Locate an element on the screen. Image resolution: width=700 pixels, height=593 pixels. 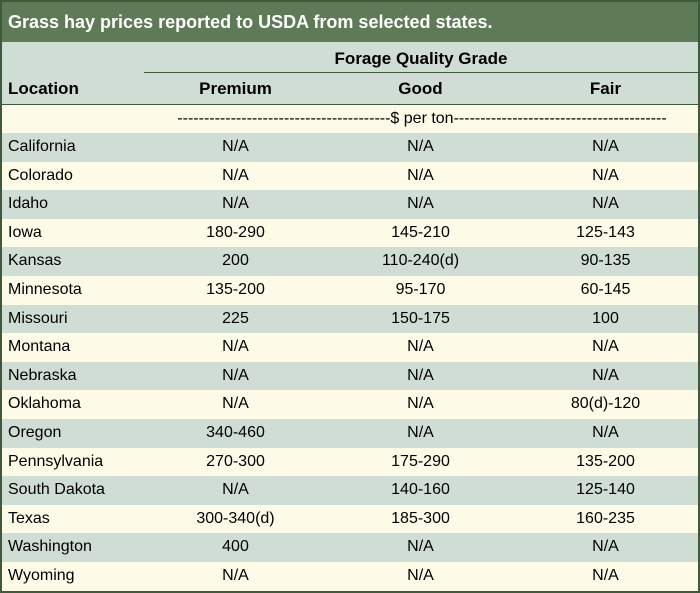
location-cell: South Dakota is located at coordinates (56, 490).